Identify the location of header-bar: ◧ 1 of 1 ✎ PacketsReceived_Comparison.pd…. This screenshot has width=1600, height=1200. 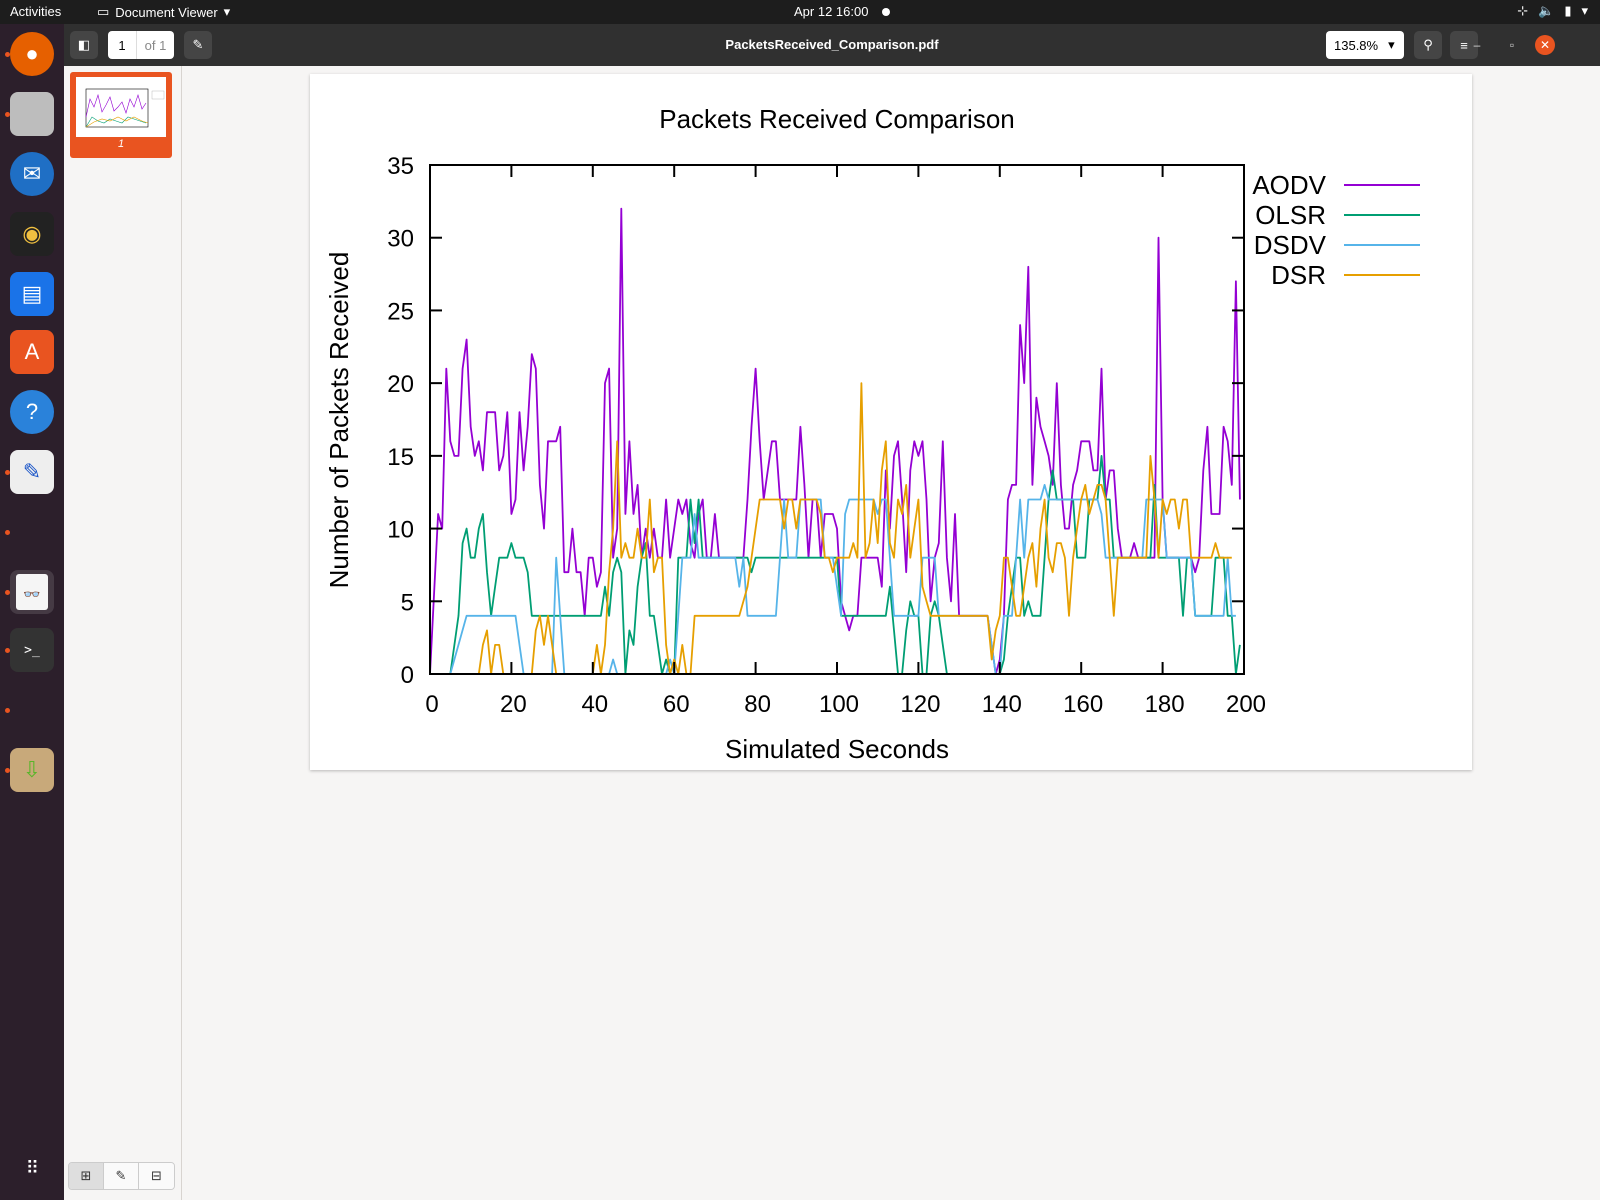
(832, 45).